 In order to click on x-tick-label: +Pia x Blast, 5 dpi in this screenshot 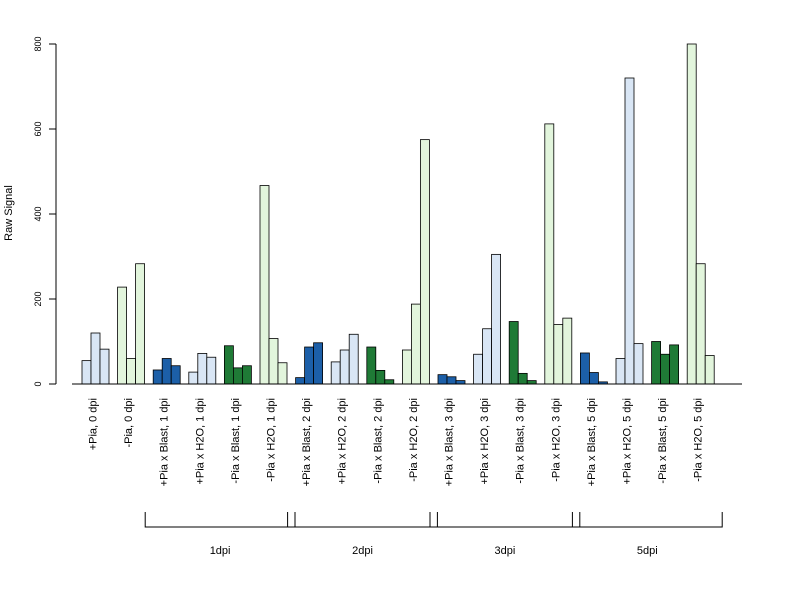, I will do `click(592, 442)`.